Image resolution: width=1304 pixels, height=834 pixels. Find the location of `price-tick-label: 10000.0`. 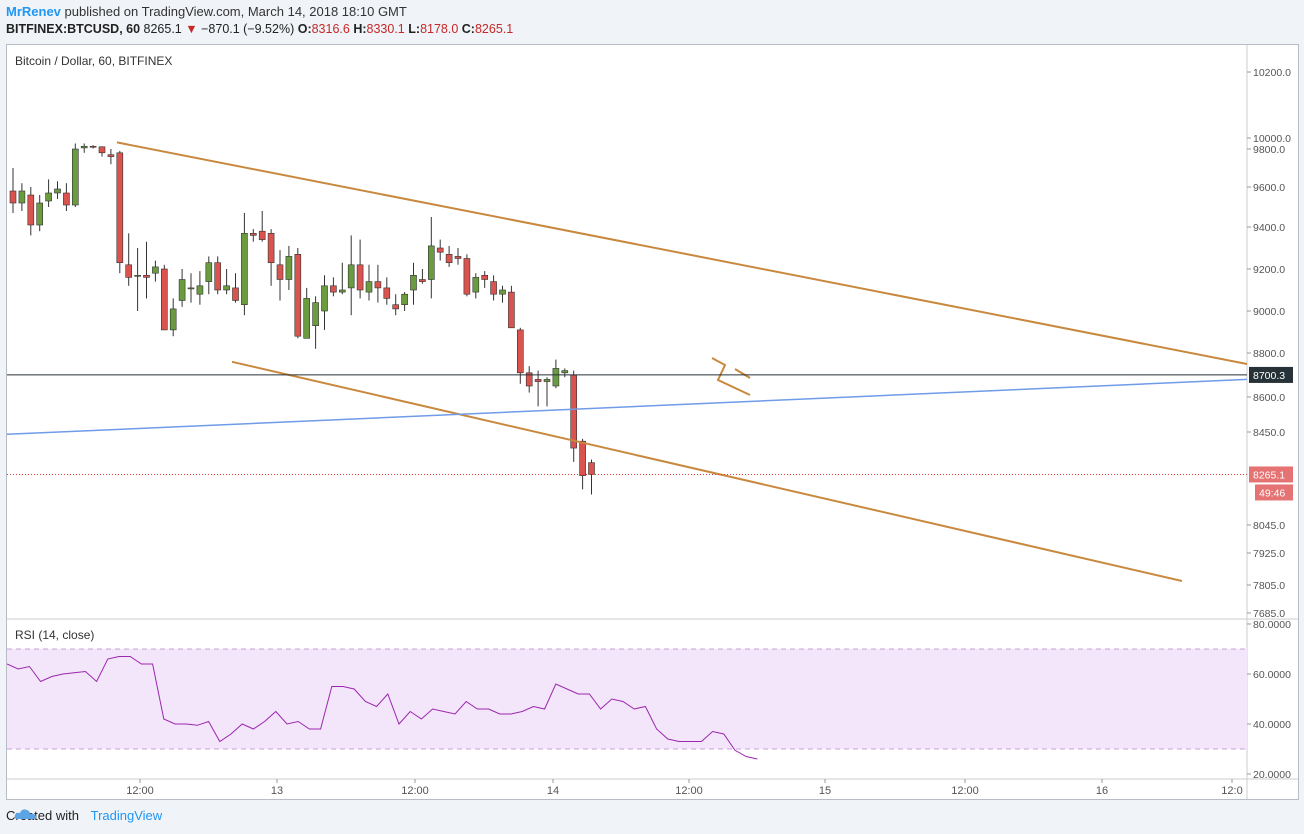

price-tick-label: 10000.0 is located at coordinates (1272, 139).